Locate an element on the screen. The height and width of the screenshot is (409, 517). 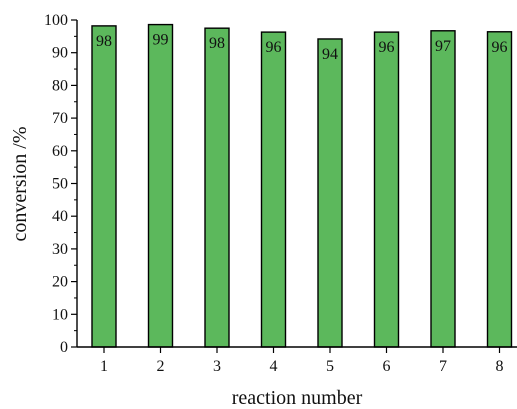
y-tick-label-0: 0 is located at coordinates (64, 347).